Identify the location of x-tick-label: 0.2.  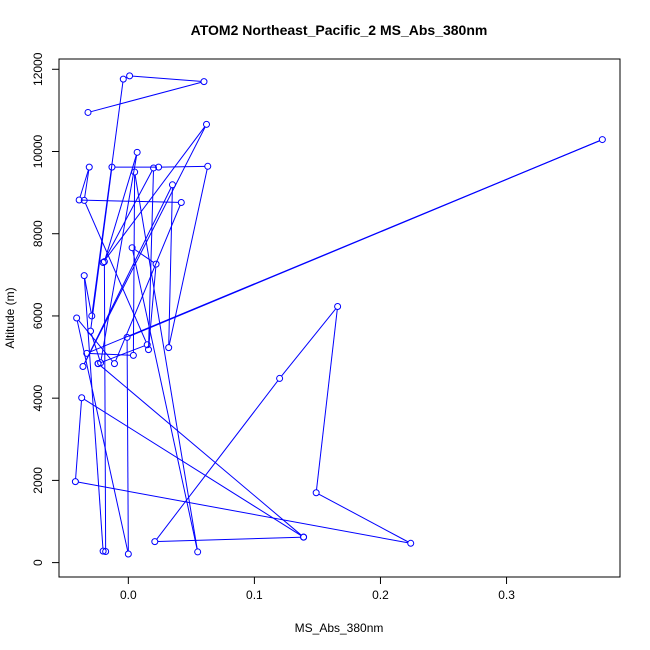
(380, 595).